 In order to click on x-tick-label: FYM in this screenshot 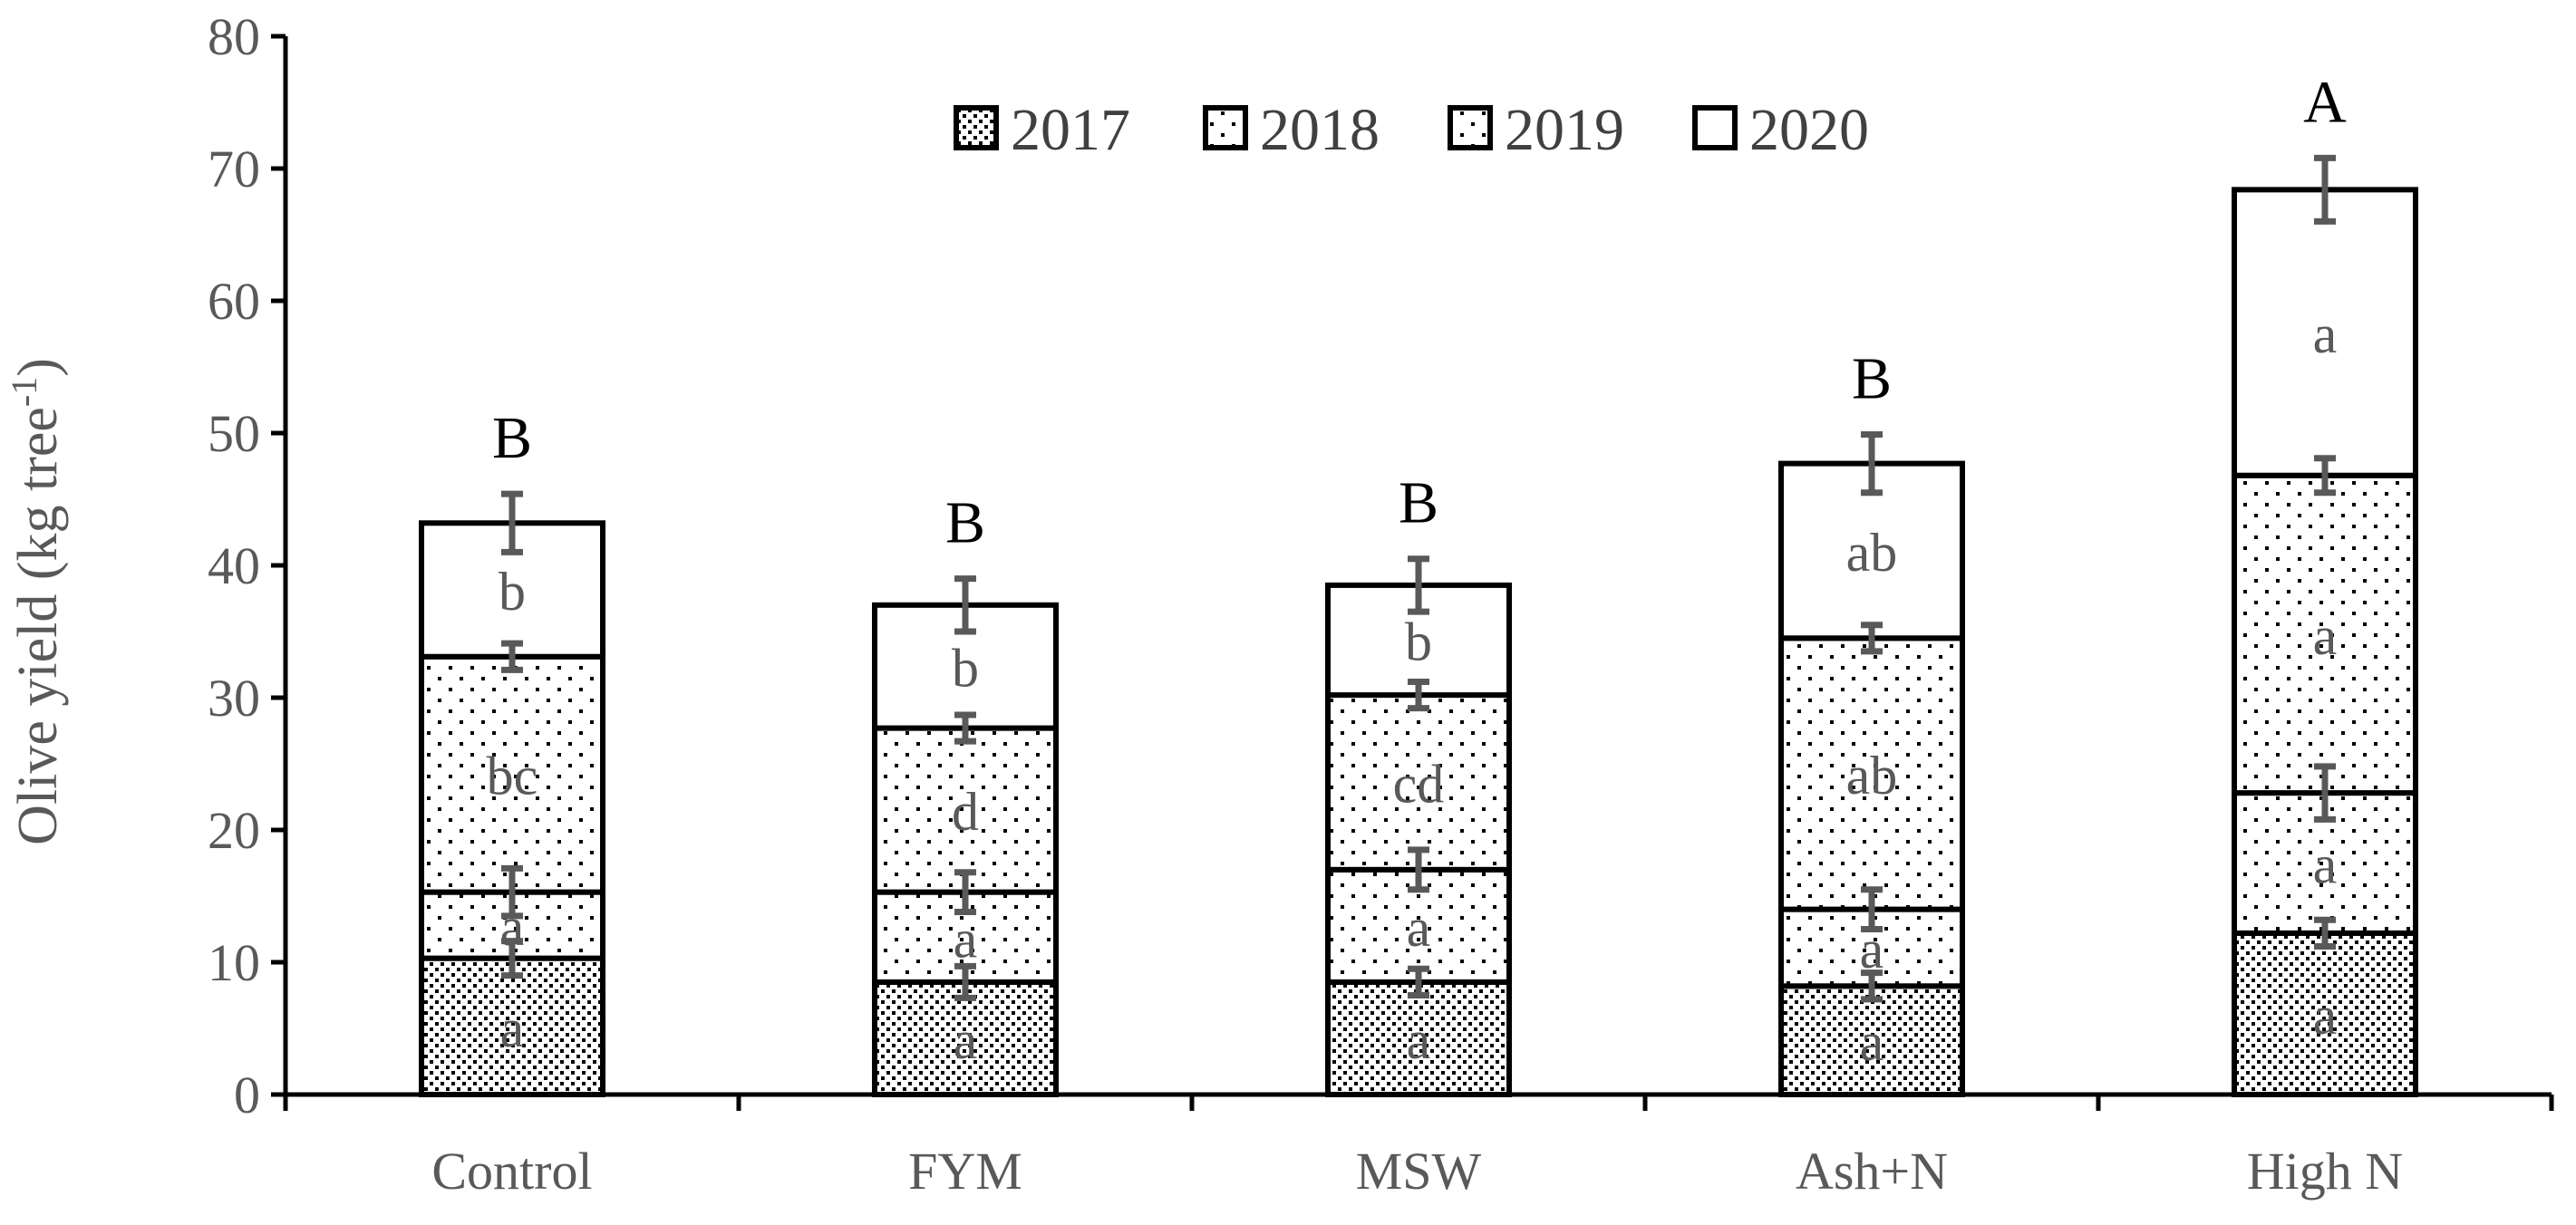, I will do `click(965, 1171)`.